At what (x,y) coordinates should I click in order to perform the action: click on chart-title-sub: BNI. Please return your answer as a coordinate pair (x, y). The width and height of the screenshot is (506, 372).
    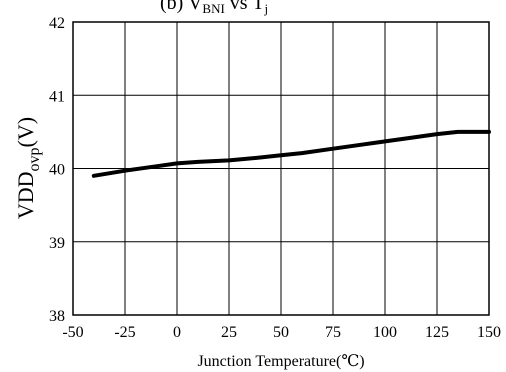
    Looking at the image, I should click on (213, 8).